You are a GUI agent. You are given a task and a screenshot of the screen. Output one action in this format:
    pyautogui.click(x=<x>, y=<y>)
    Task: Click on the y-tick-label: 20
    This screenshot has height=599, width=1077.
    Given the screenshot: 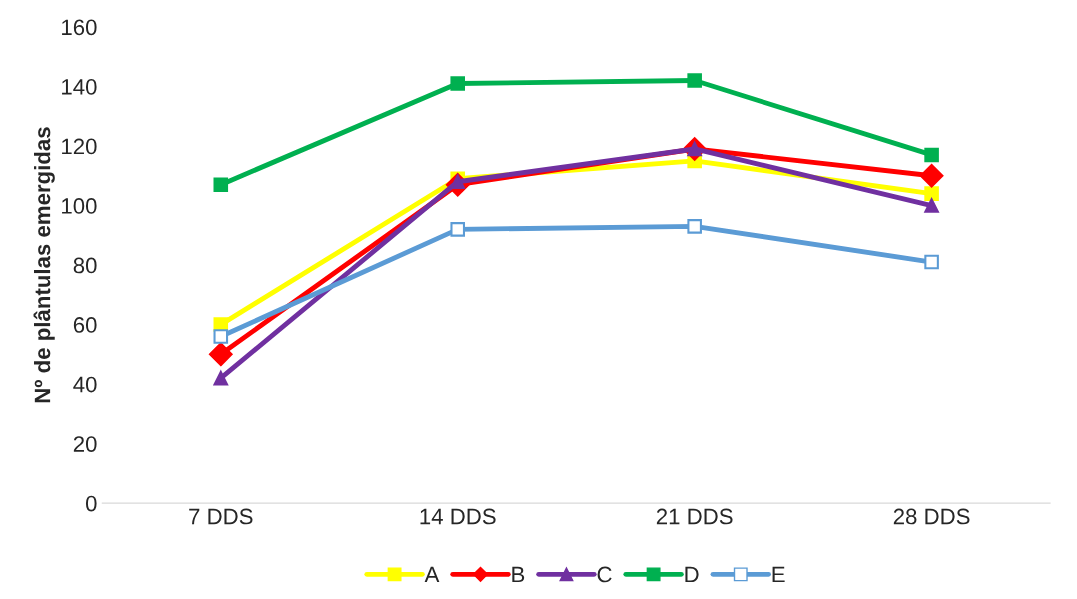 What is the action you would take?
    pyautogui.click(x=85, y=444)
    